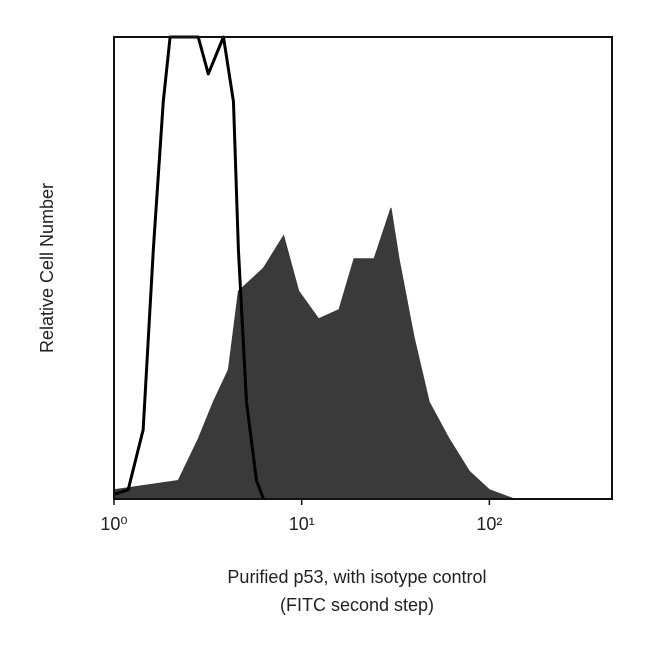 Image resolution: width=650 pixels, height=659 pixels. I want to click on x-axis-title: Purified p53, with isotype control, so click(356, 577).